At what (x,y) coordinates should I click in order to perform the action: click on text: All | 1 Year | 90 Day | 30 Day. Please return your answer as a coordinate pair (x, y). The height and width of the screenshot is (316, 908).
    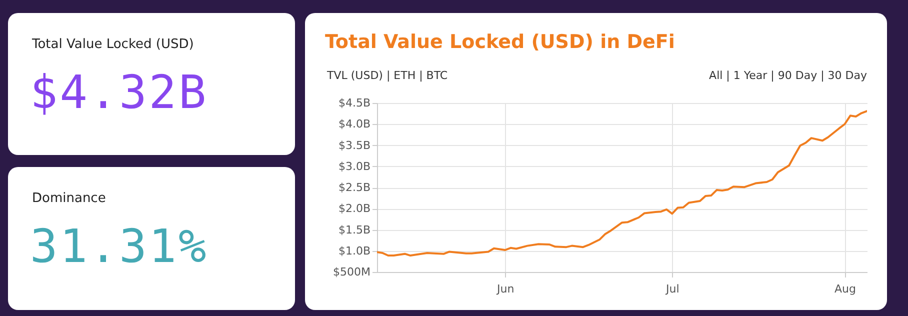
    Looking at the image, I should click on (788, 75).